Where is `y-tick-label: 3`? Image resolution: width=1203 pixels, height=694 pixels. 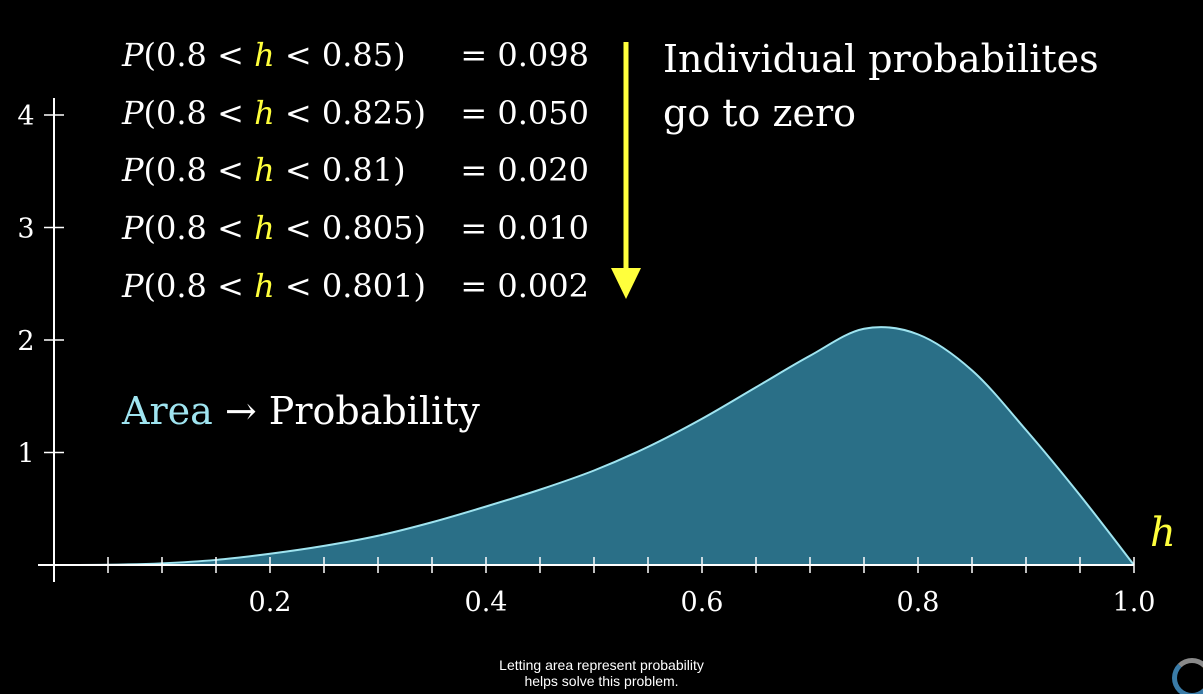
y-tick-label: 3 is located at coordinates (25, 229).